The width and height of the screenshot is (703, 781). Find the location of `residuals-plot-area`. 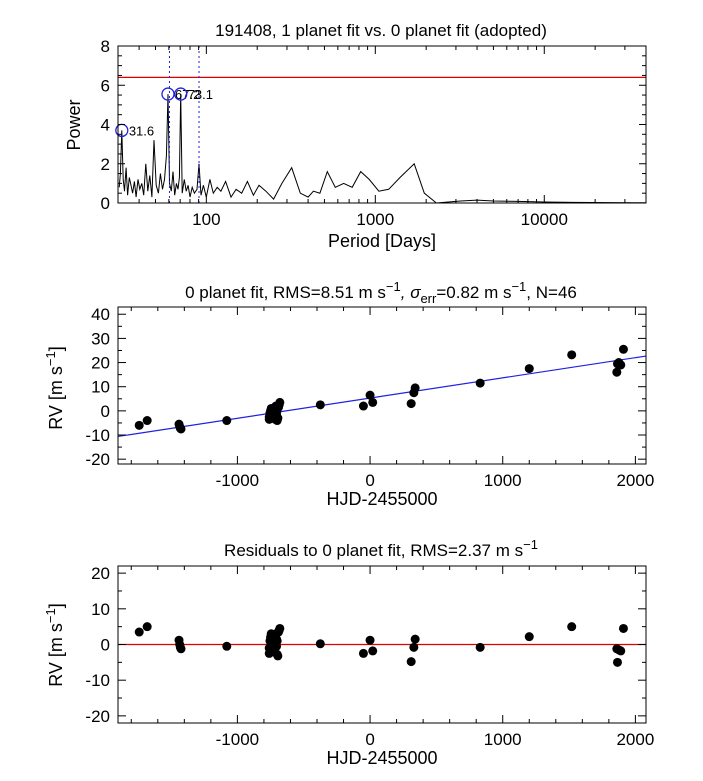

residuals-plot-area is located at coordinates (382, 644).